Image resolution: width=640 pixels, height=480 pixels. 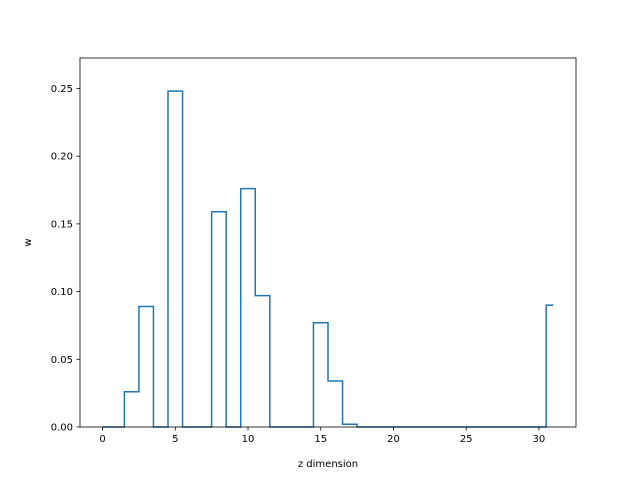 What do you see at coordinates (102, 439) in the screenshot?
I see `x-tick-label: 0` at bounding box center [102, 439].